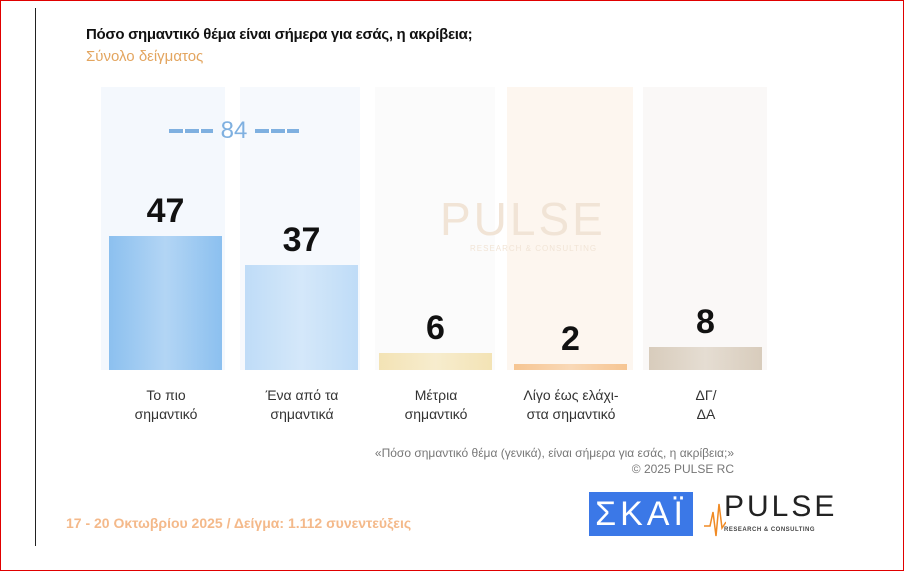 The image size is (904, 571). I want to click on category-label: ΔΓ/ ΔΑ, so click(706, 404).